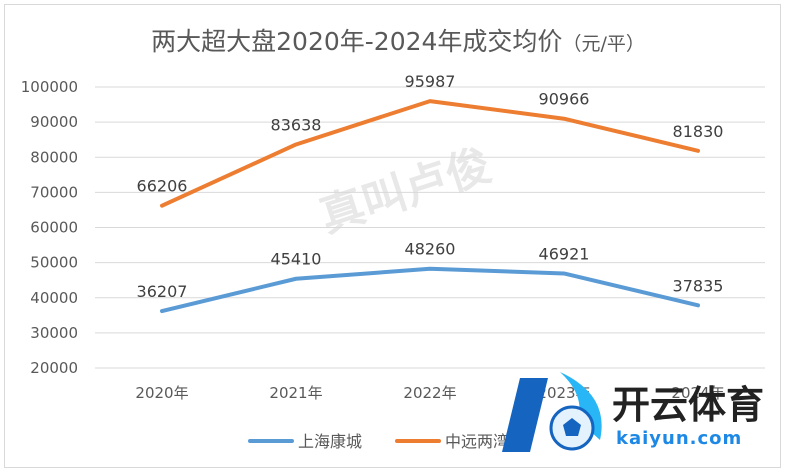 Image resolution: width=787 pixels, height=474 pixels. Describe the element at coordinates (54, 122) in the screenshot. I see `y-tick-label: 90000` at that location.